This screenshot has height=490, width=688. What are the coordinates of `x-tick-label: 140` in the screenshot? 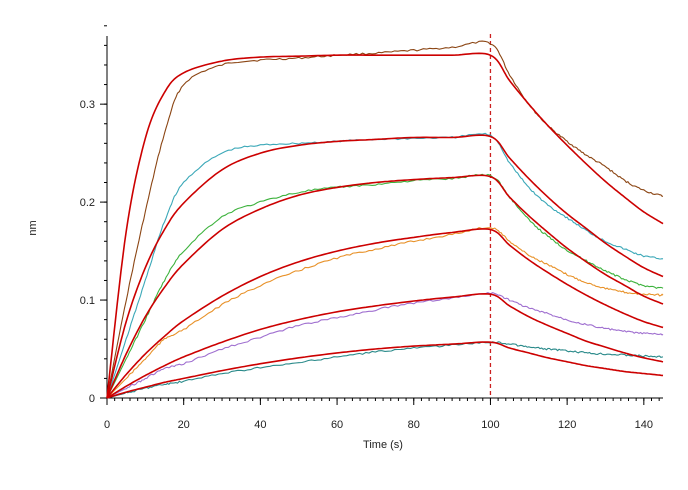 It's located at (644, 425).